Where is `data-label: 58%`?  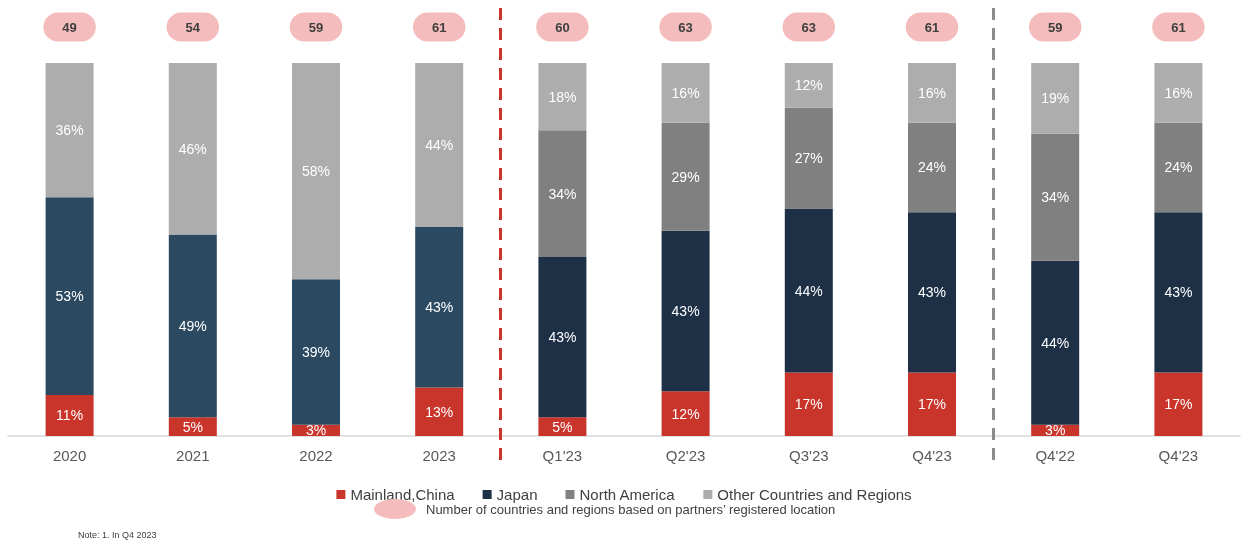
data-label: 58% is located at coordinates (316, 171).